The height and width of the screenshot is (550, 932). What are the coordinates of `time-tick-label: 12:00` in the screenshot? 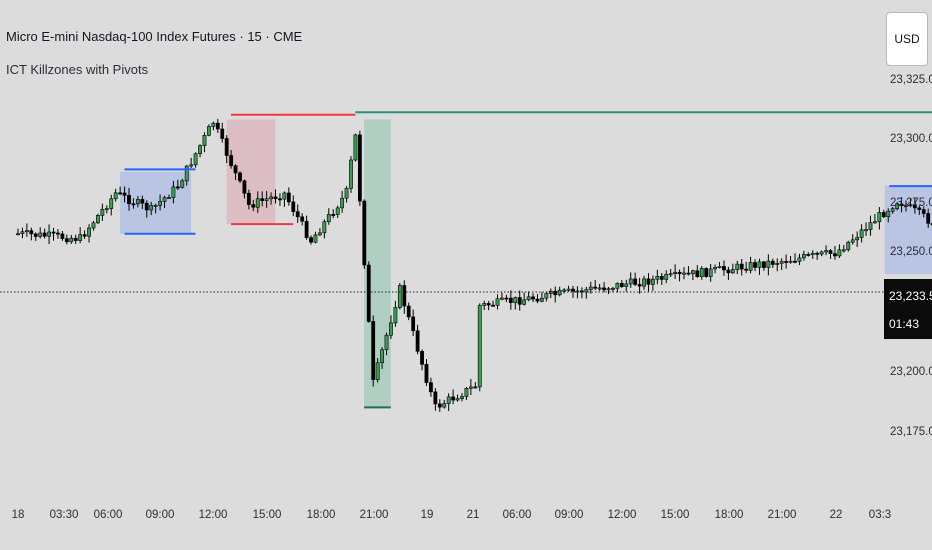 It's located at (213, 515).